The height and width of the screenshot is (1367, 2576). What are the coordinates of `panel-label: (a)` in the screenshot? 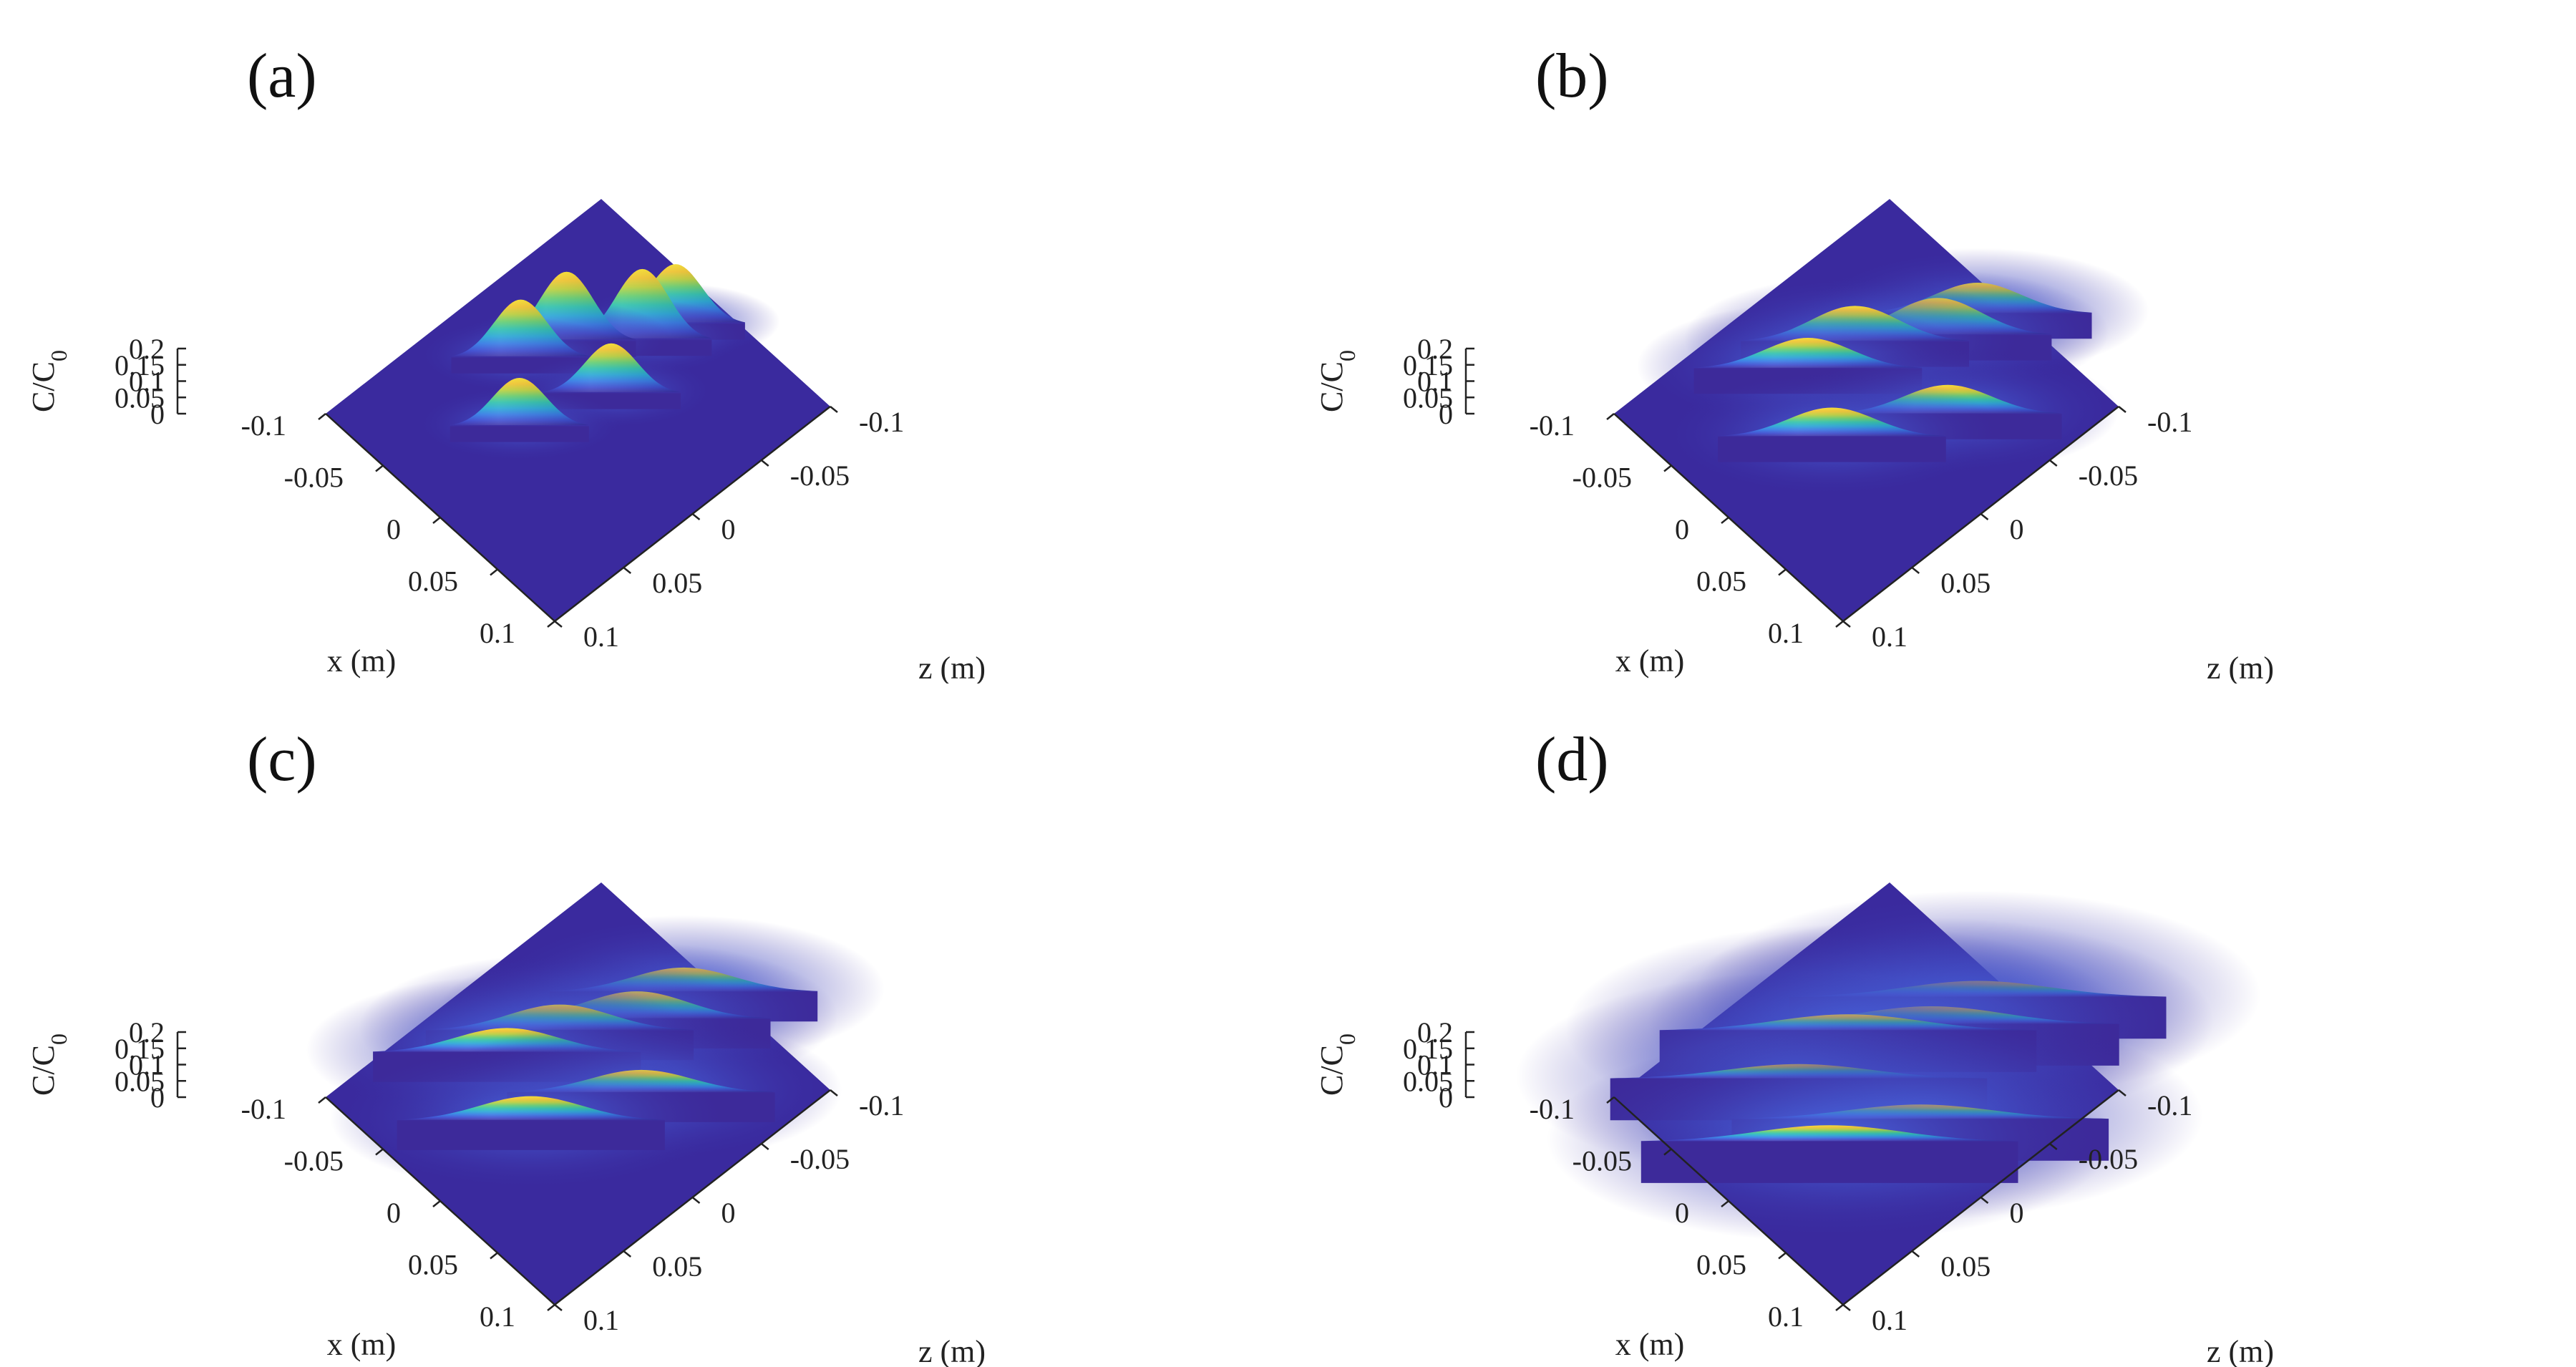 It's located at (282, 76).